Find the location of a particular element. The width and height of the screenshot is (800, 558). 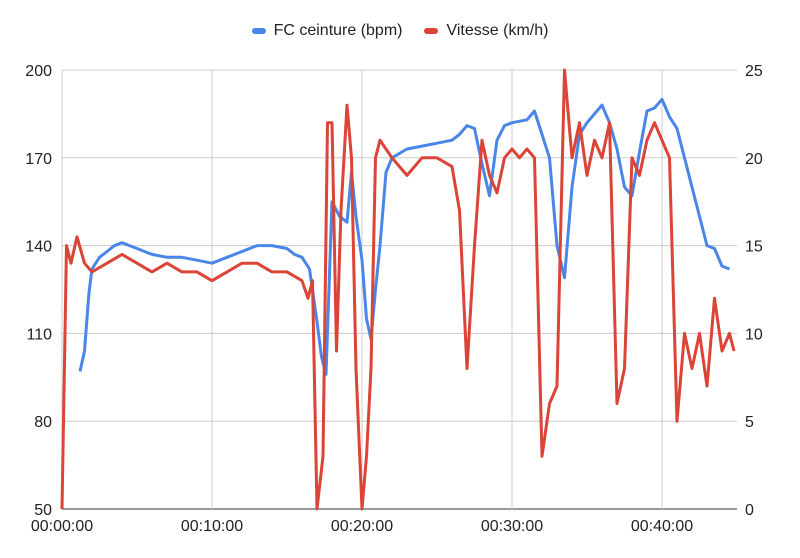

y-right-tick-label: 10 is located at coordinates (754, 334).